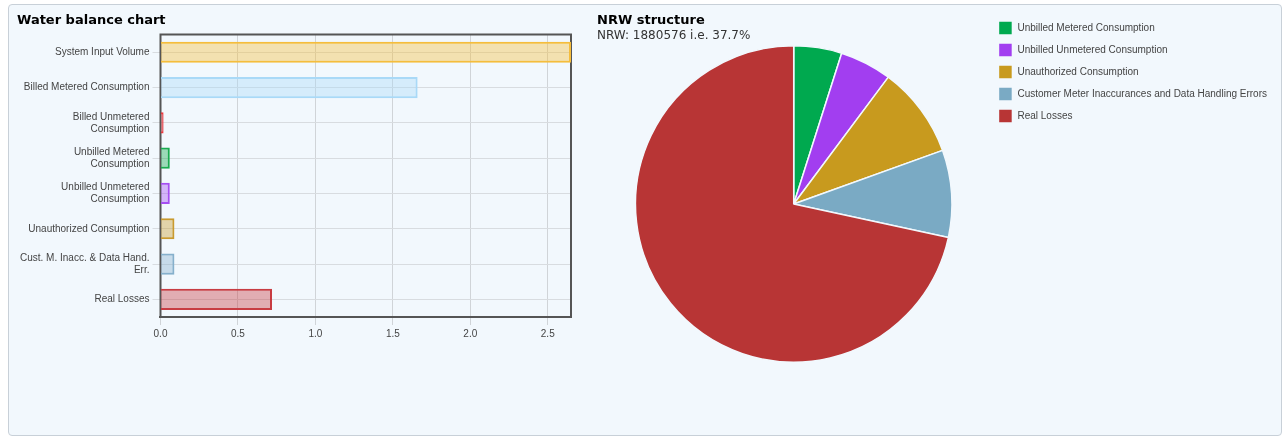 This screenshot has height=438, width=1285. Describe the element at coordinates (548, 333) in the screenshot. I see `x-tick-label: 2.5` at that location.